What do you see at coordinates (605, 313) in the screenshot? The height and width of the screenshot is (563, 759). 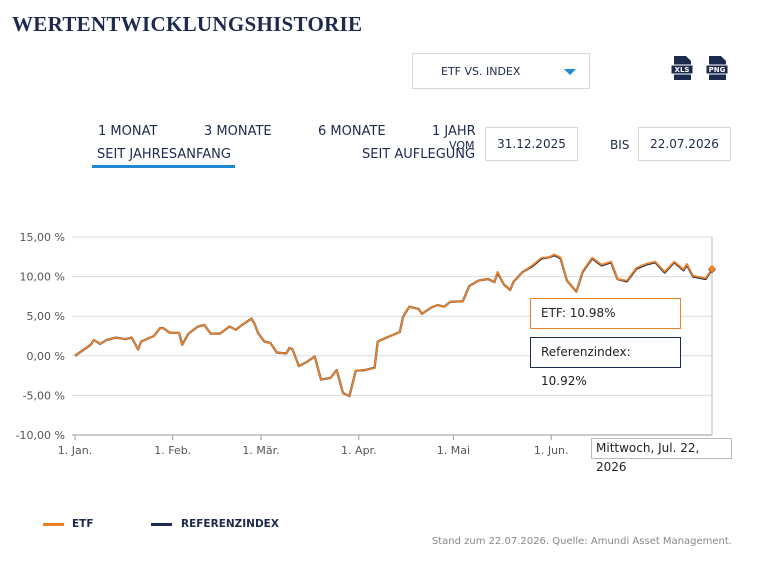 I see `tooltip-etf: ETF: 10.98%` at bounding box center [605, 313].